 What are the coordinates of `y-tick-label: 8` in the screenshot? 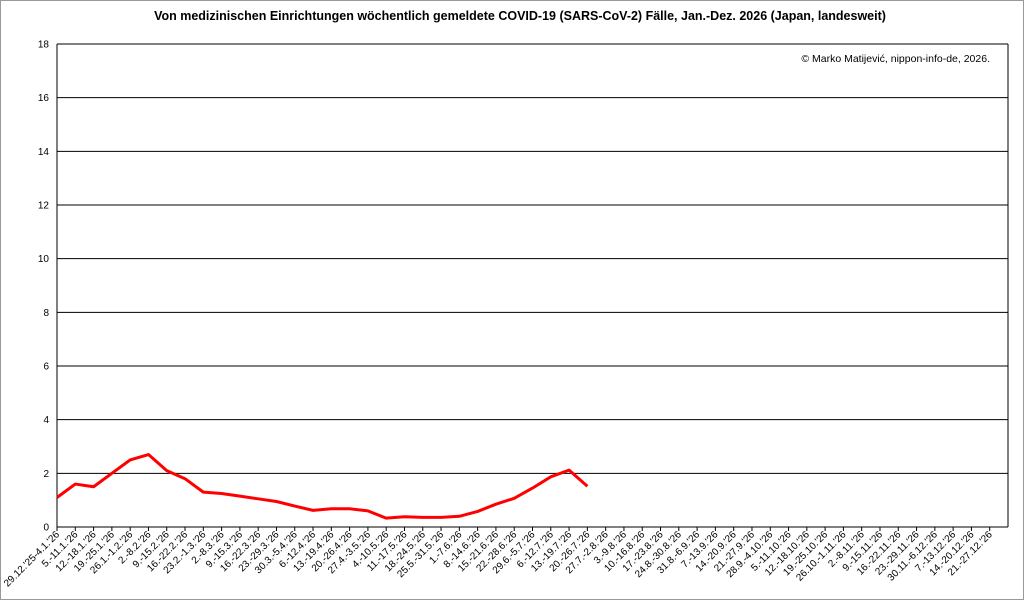 It's located at (46, 313).